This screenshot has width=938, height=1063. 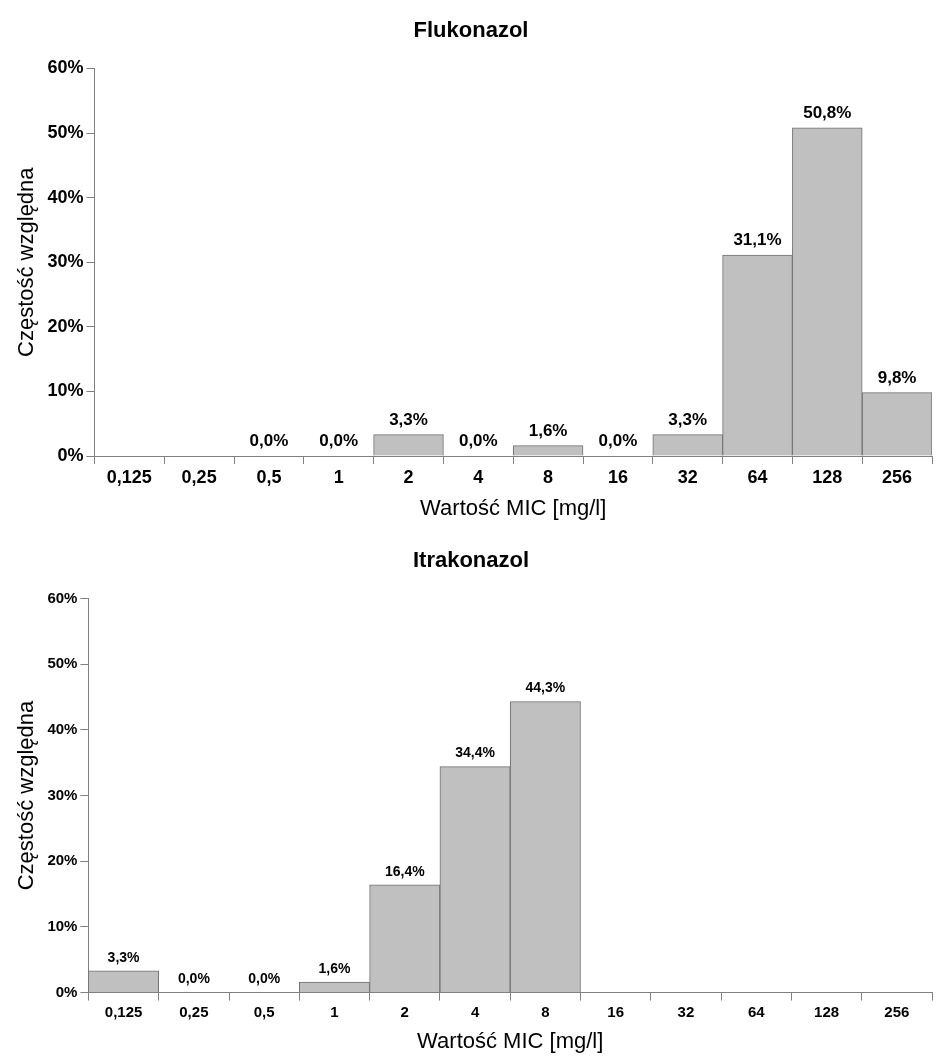 What do you see at coordinates (471, 30) in the screenshot?
I see `chart-title: Flukonazol` at bounding box center [471, 30].